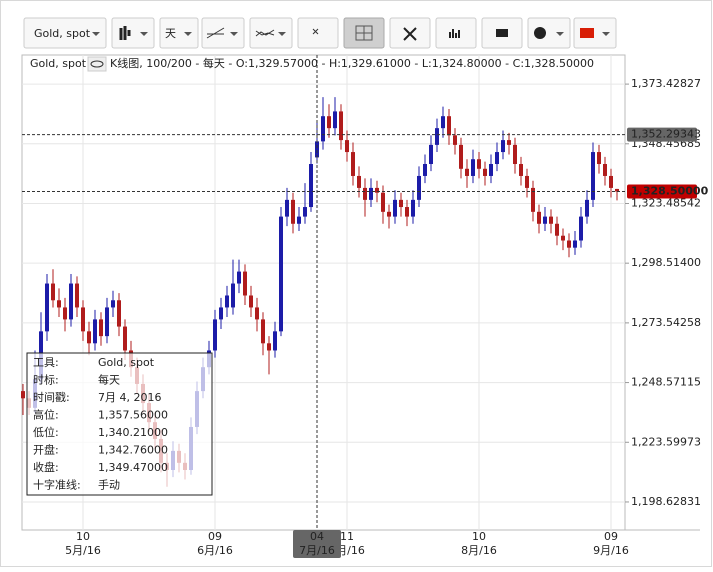 This screenshot has height=572, width=713. I want to click on clear-button, so click(318, 33).